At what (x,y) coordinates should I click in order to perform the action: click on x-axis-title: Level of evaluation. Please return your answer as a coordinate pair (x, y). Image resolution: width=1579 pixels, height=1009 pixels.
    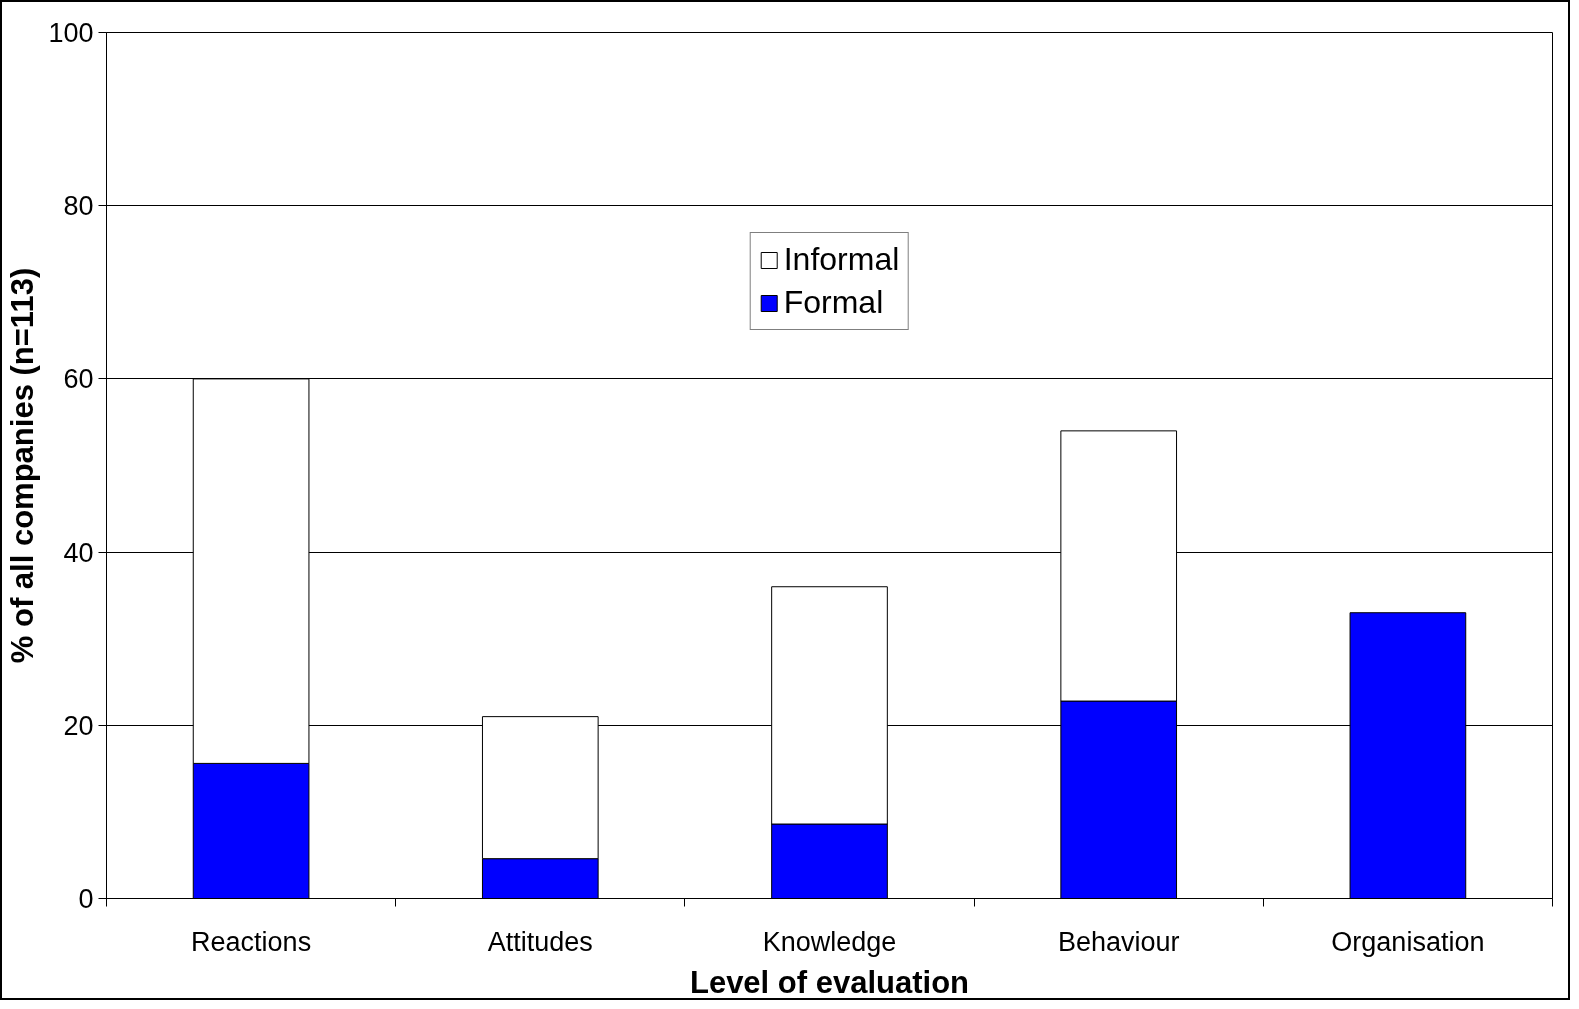
    Looking at the image, I should click on (829, 982).